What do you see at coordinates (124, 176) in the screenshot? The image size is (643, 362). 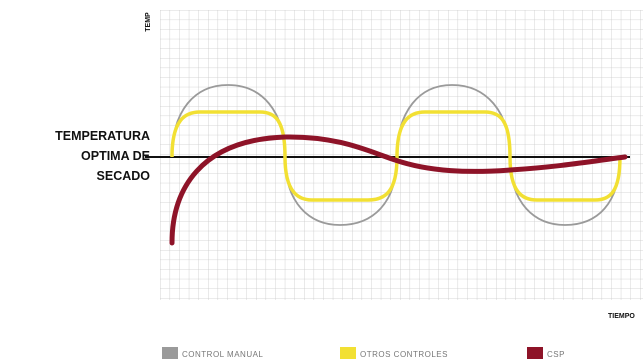 I see `annotation: SECADO` at bounding box center [124, 176].